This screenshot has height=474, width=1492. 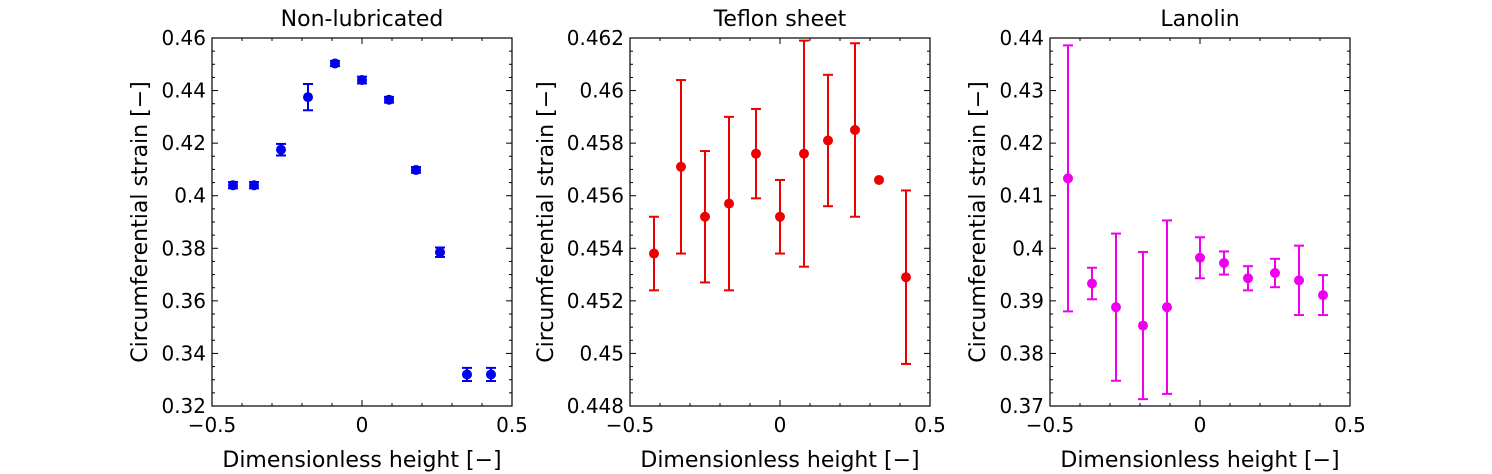 What do you see at coordinates (1021, 406) in the screenshot?
I see `y-tick-label: 0.37` at bounding box center [1021, 406].